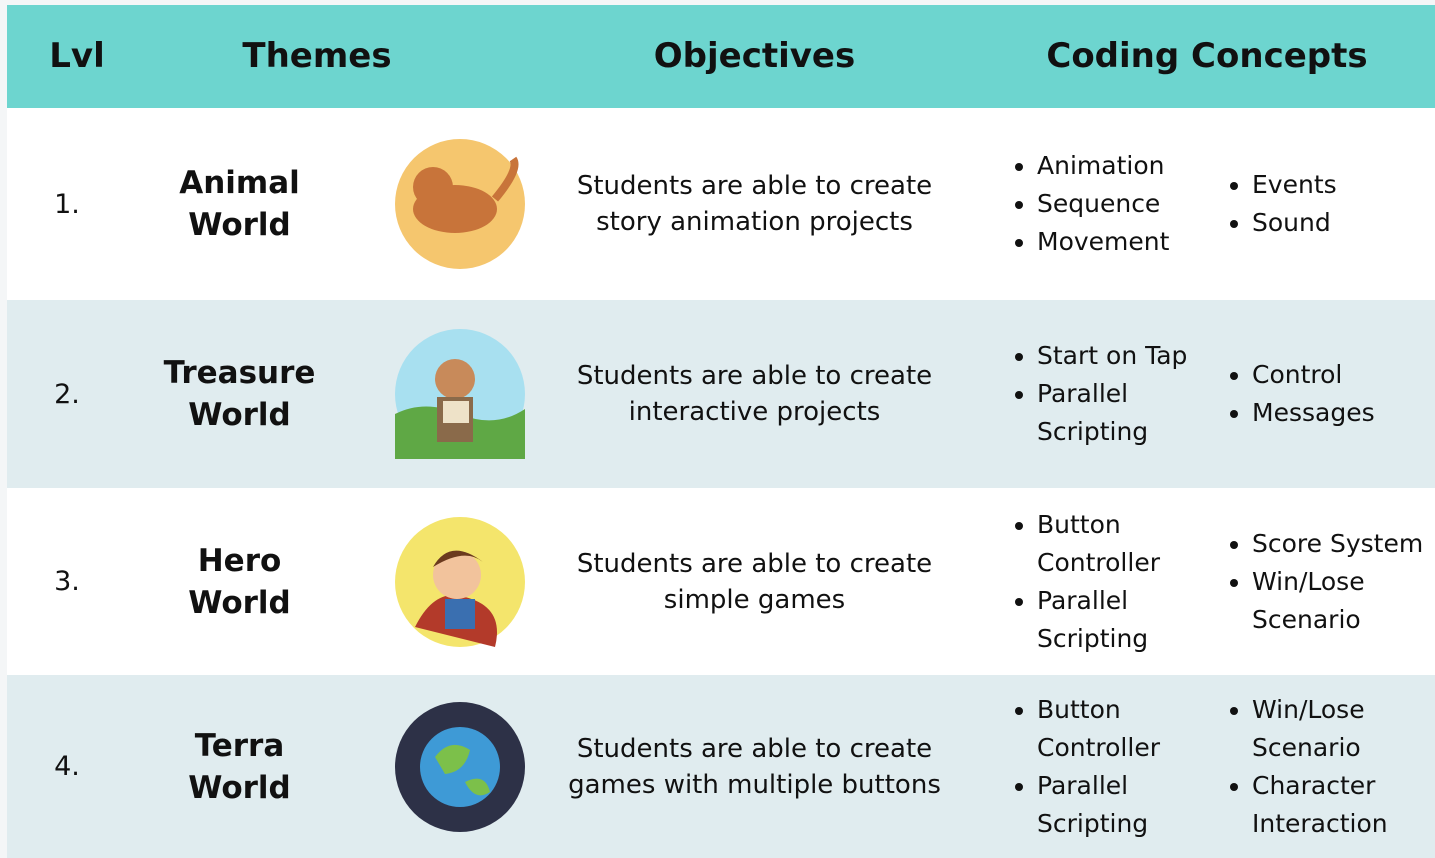 The image size is (1435, 858). What do you see at coordinates (754, 581) in the screenshot?
I see `objective: Students are able to create simple games` at bounding box center [754, 581].